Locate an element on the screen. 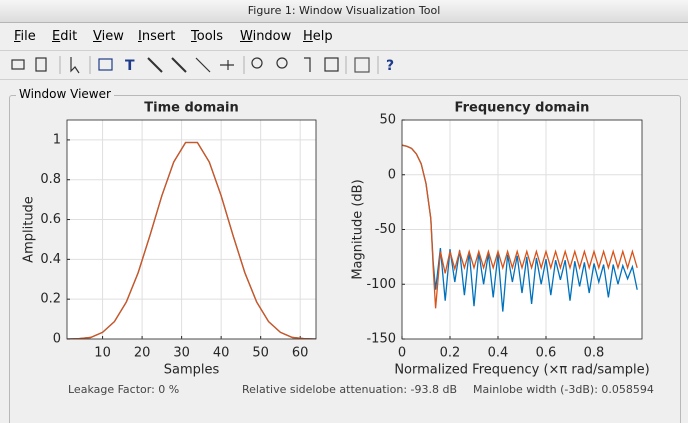 The image size is (688, 423). mainlobe-width: Mainlobe width (-3dB): 0.058594 is located at coordinates (563, 389).